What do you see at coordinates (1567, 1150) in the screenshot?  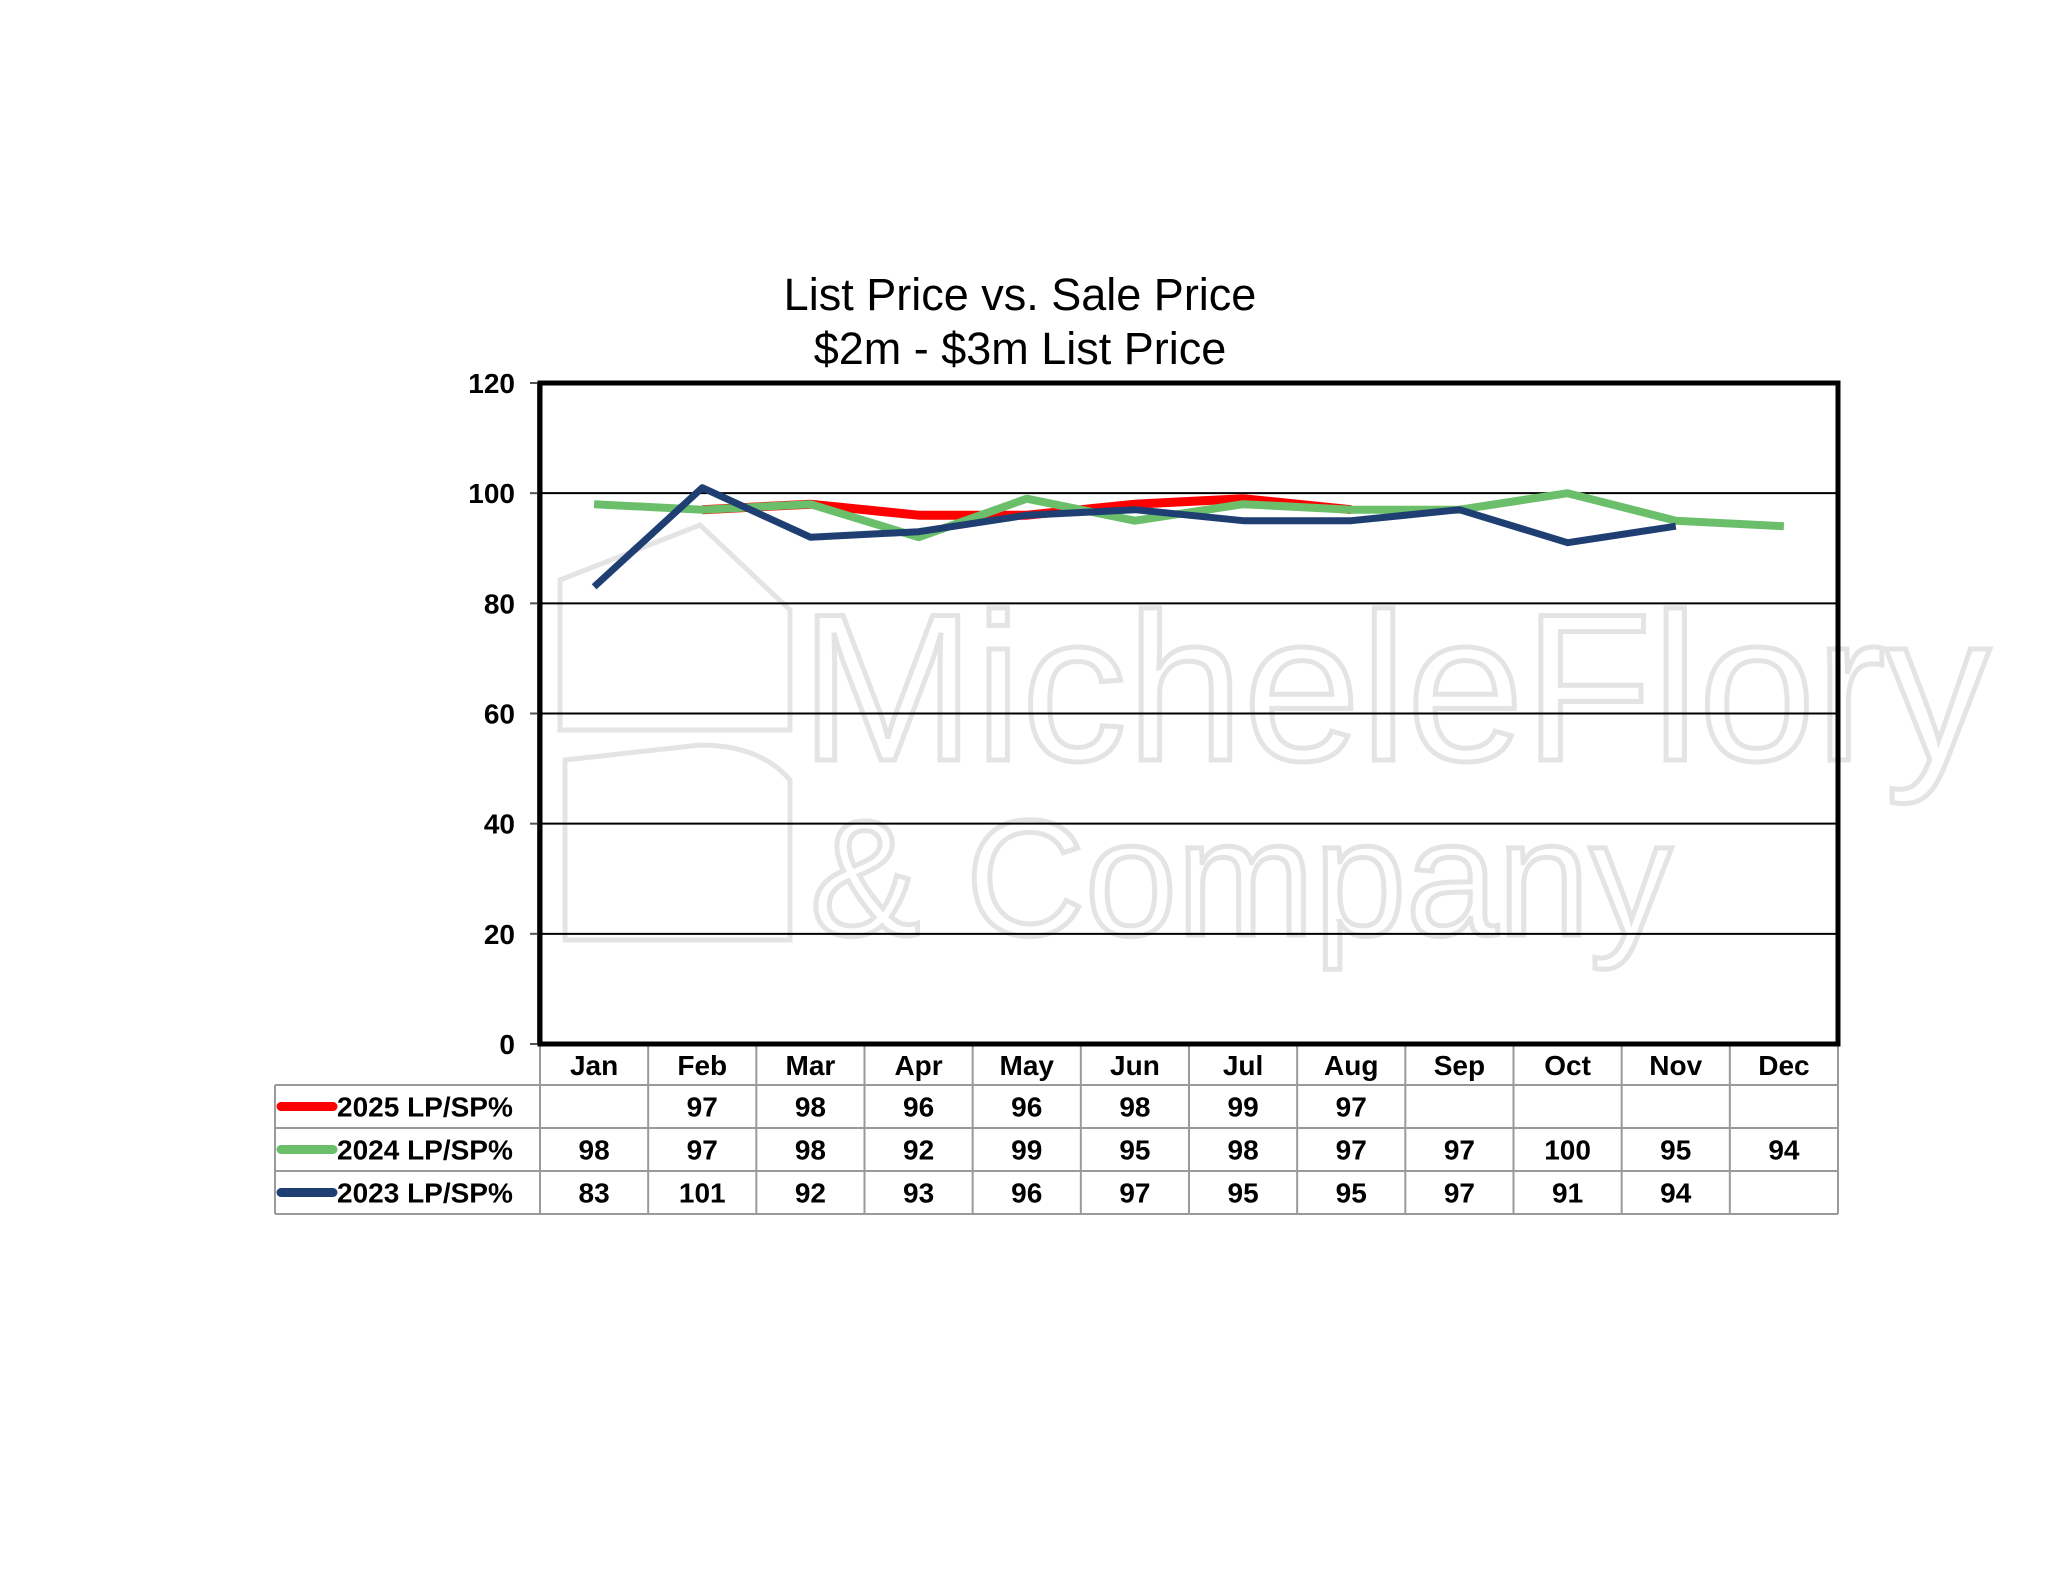 I see `data-label: 100` at bounding box center [1567, 1150].